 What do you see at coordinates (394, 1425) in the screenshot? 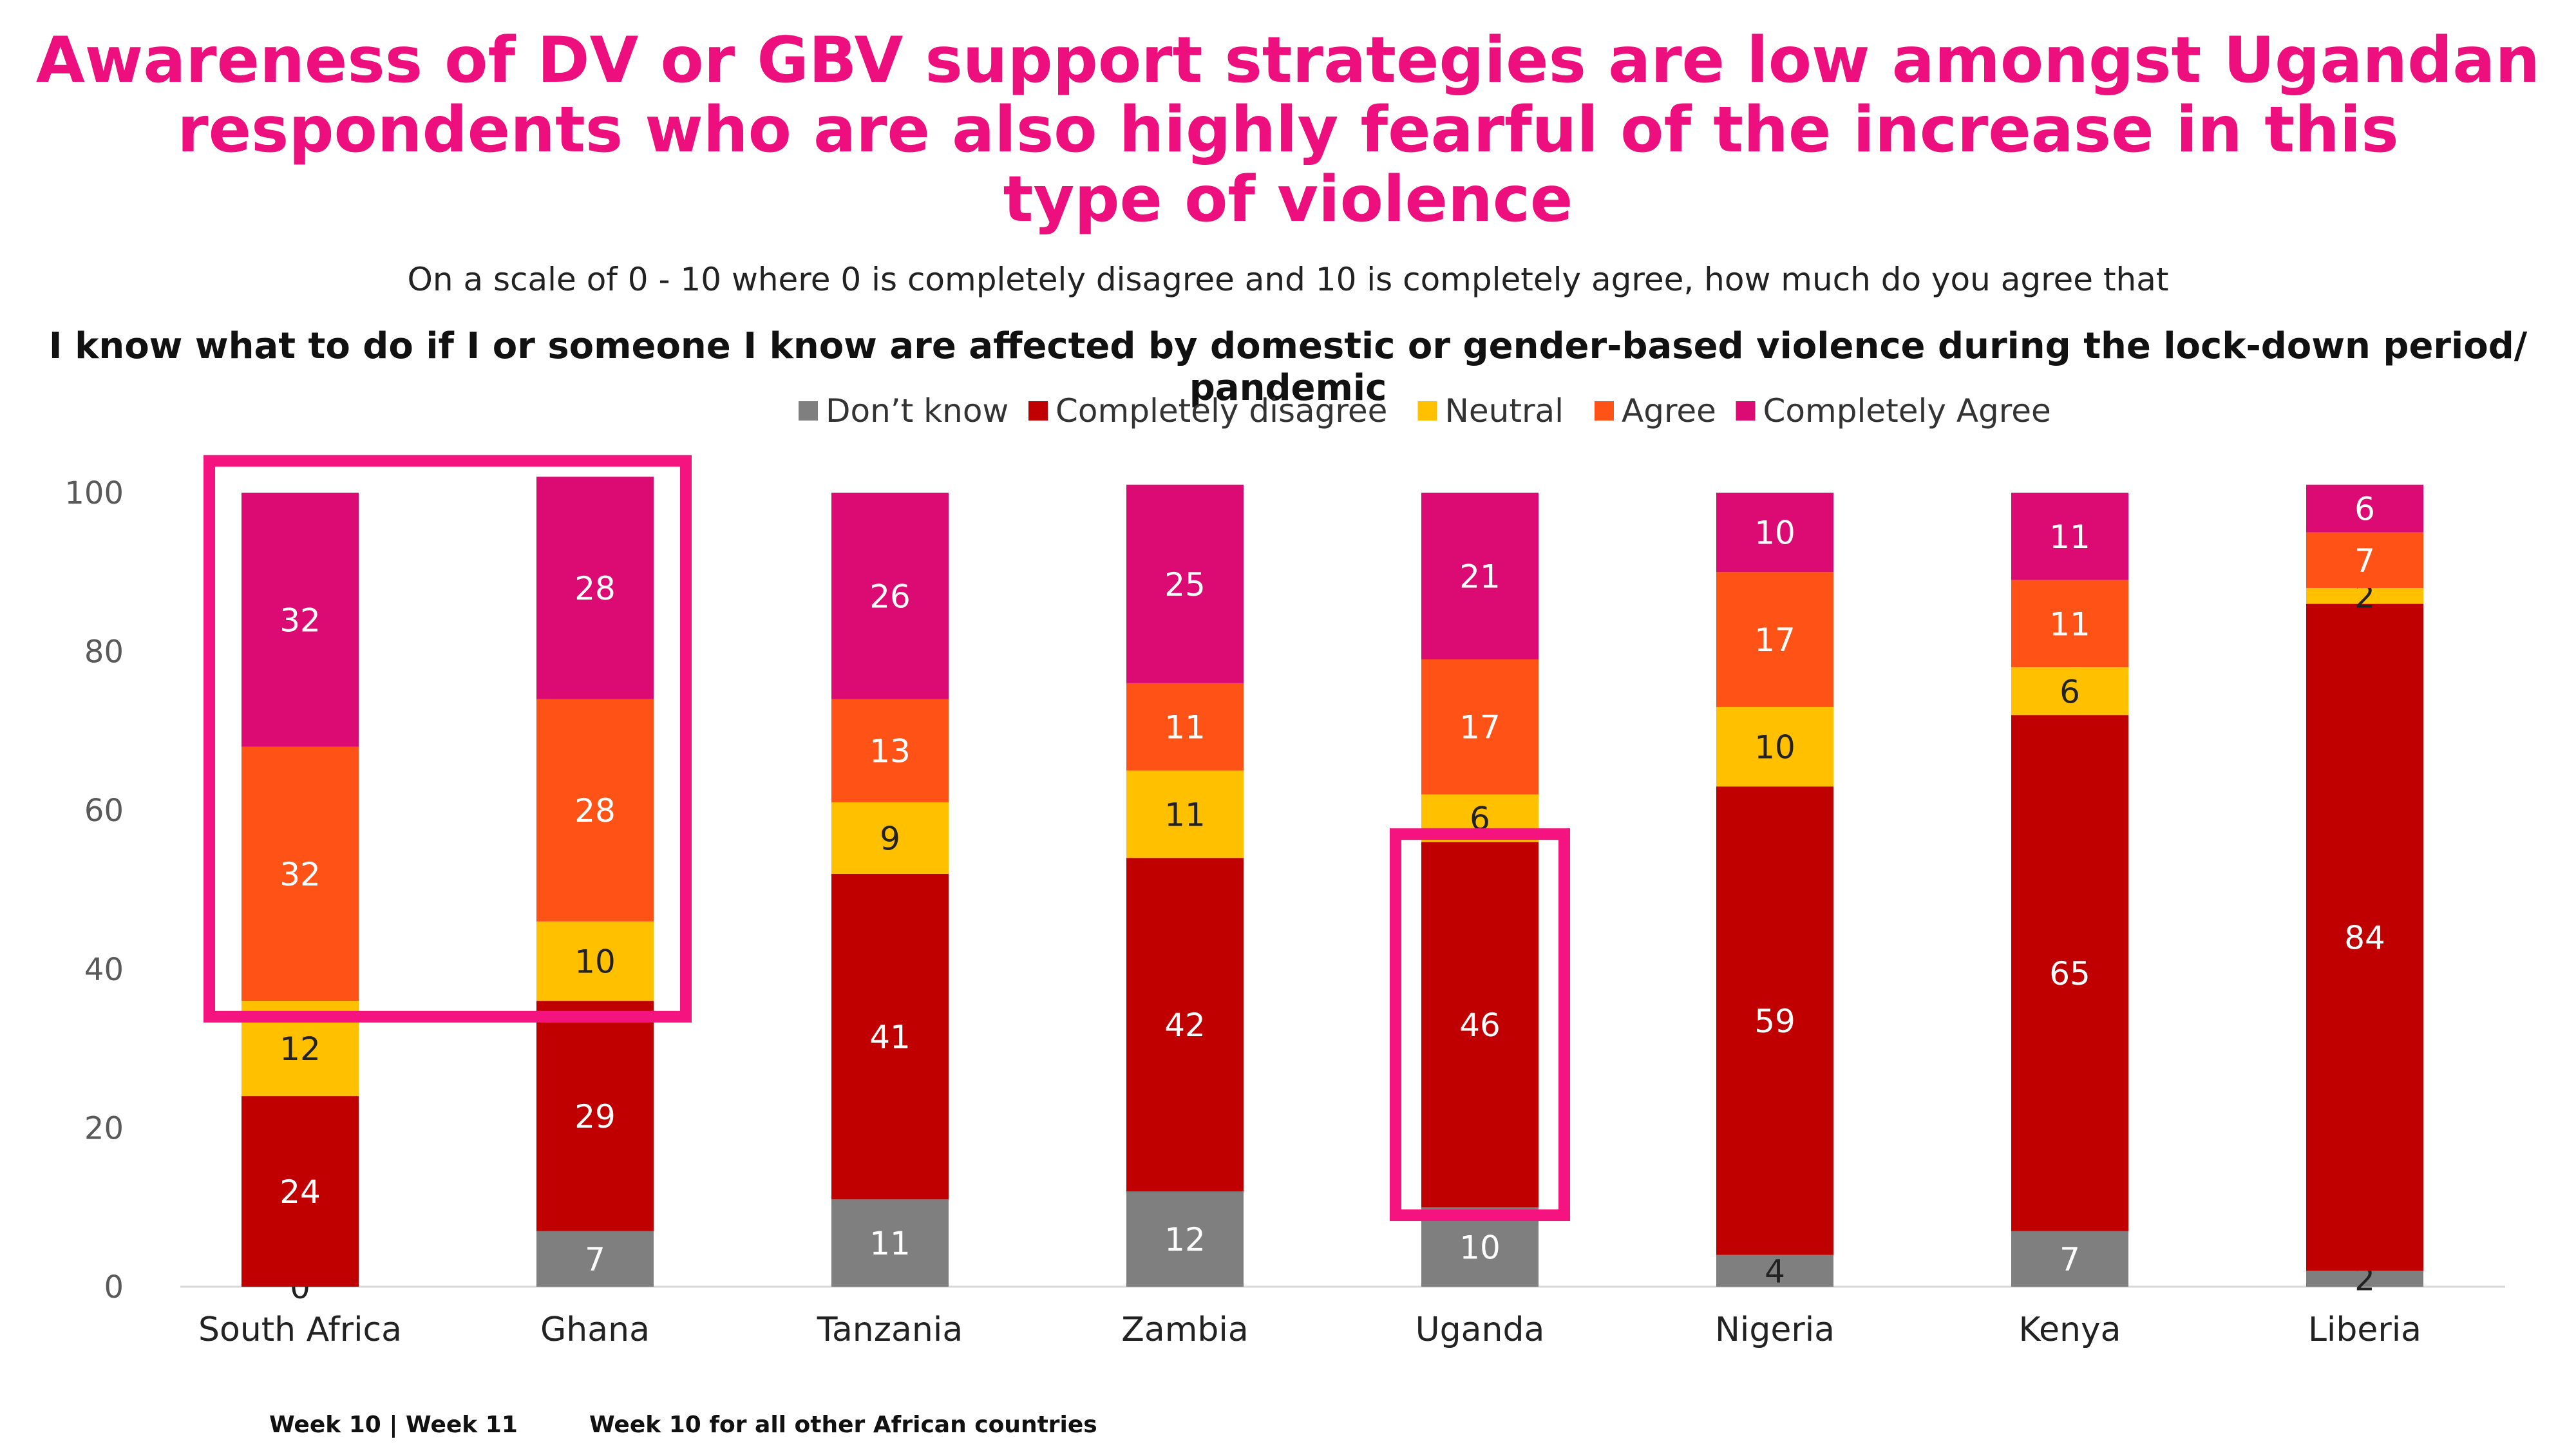
I see `footnote-weeks: Week 10 | Week 11` at bounding box center [394, 1425].